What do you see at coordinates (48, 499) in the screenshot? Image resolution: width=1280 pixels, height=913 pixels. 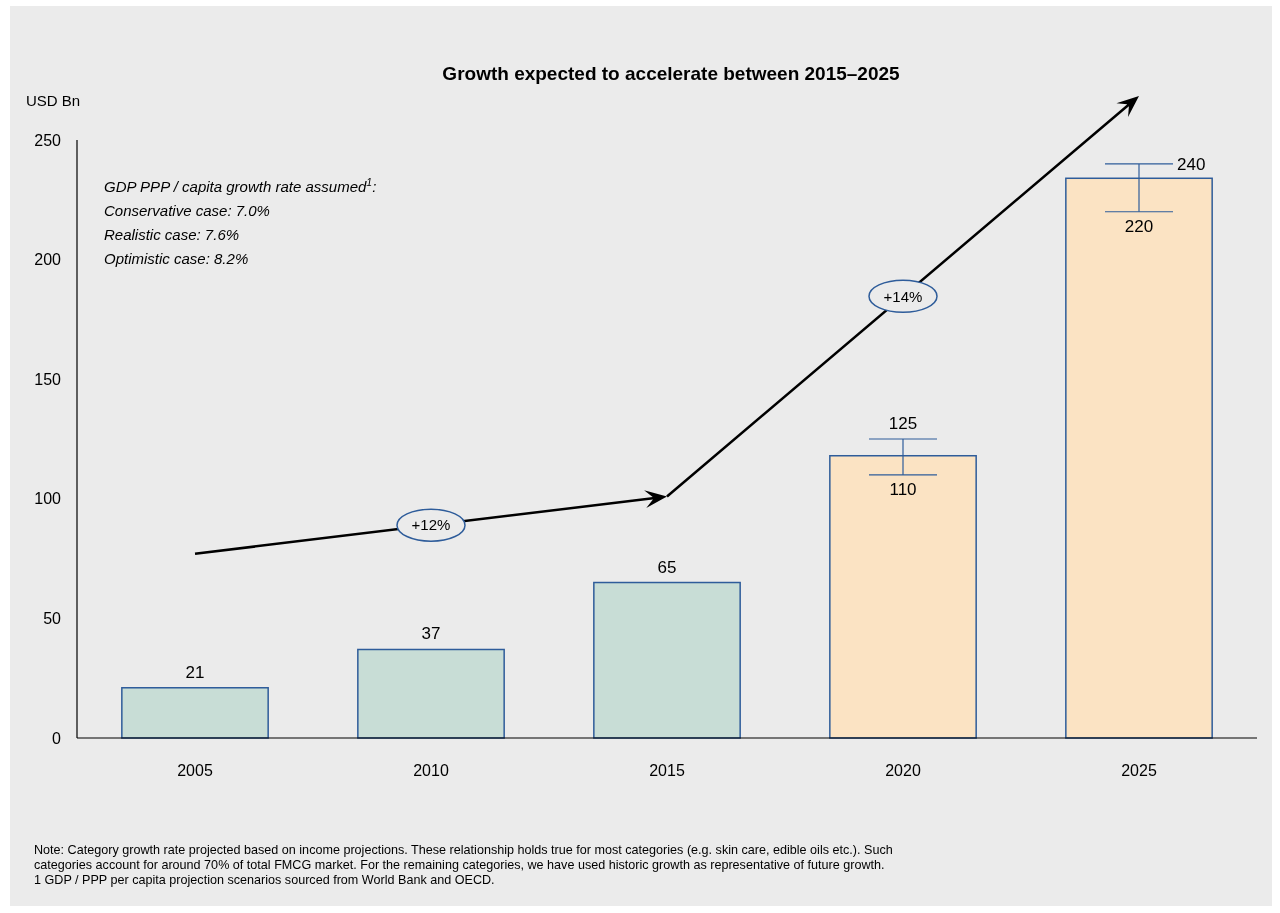 I see `y-tick-label: 100` at bounding box center [48, 499].